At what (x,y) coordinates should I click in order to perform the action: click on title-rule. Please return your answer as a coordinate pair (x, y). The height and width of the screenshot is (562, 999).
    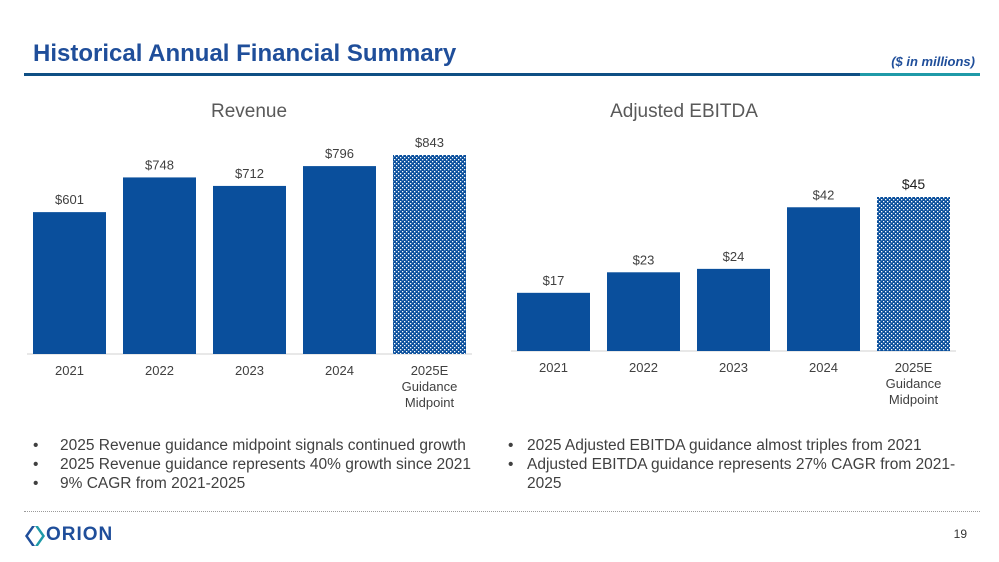
    Looking at the image, I should click on (442, 74).